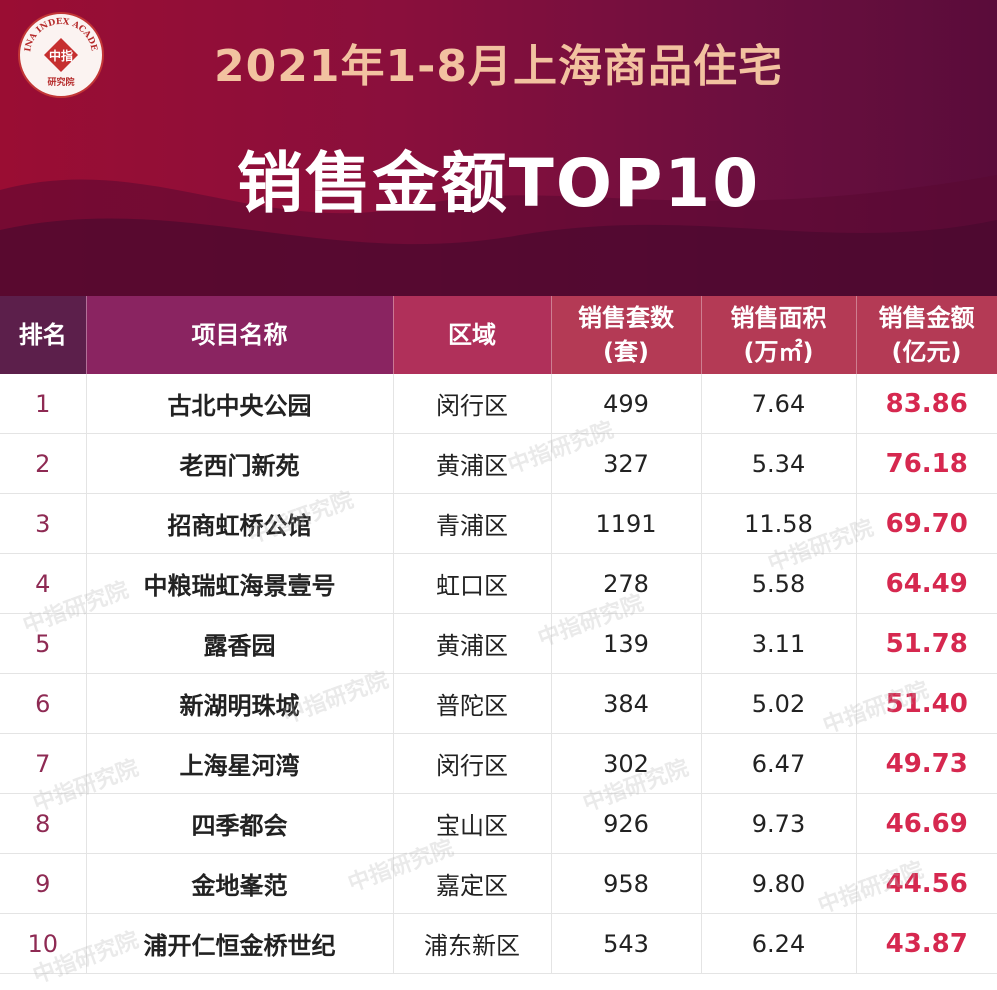 The height and width of the screenshot is (990, 997). What do you see at coordinates (43, 763) in the screenshot?
I see `cell-rank: 7` at bounding box center [43, 763].